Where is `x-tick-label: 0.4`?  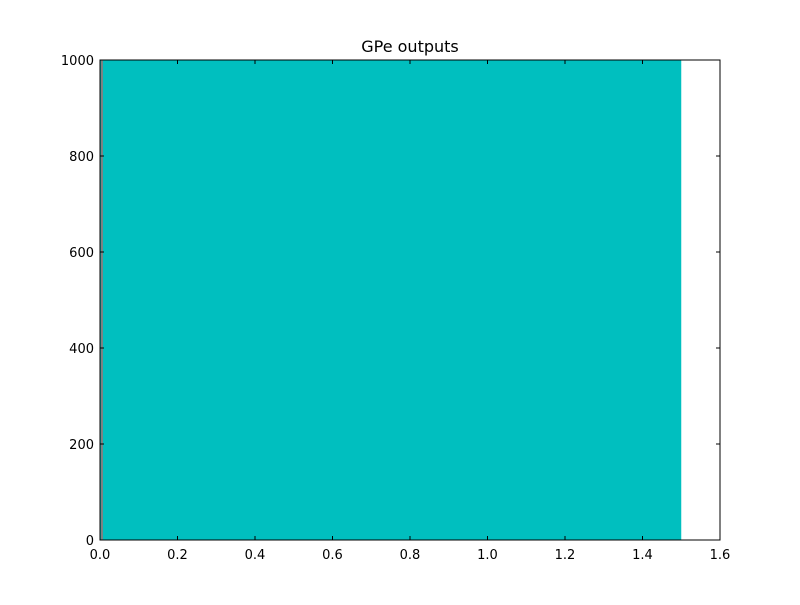 x-tick-label: 0.4 is located at coordinates (255, 555).